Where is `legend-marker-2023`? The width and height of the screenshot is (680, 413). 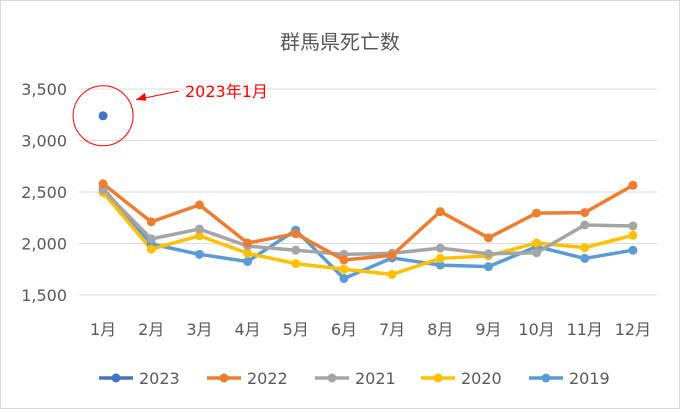
legend-marker-2023 is located at coordinates (116, 378).